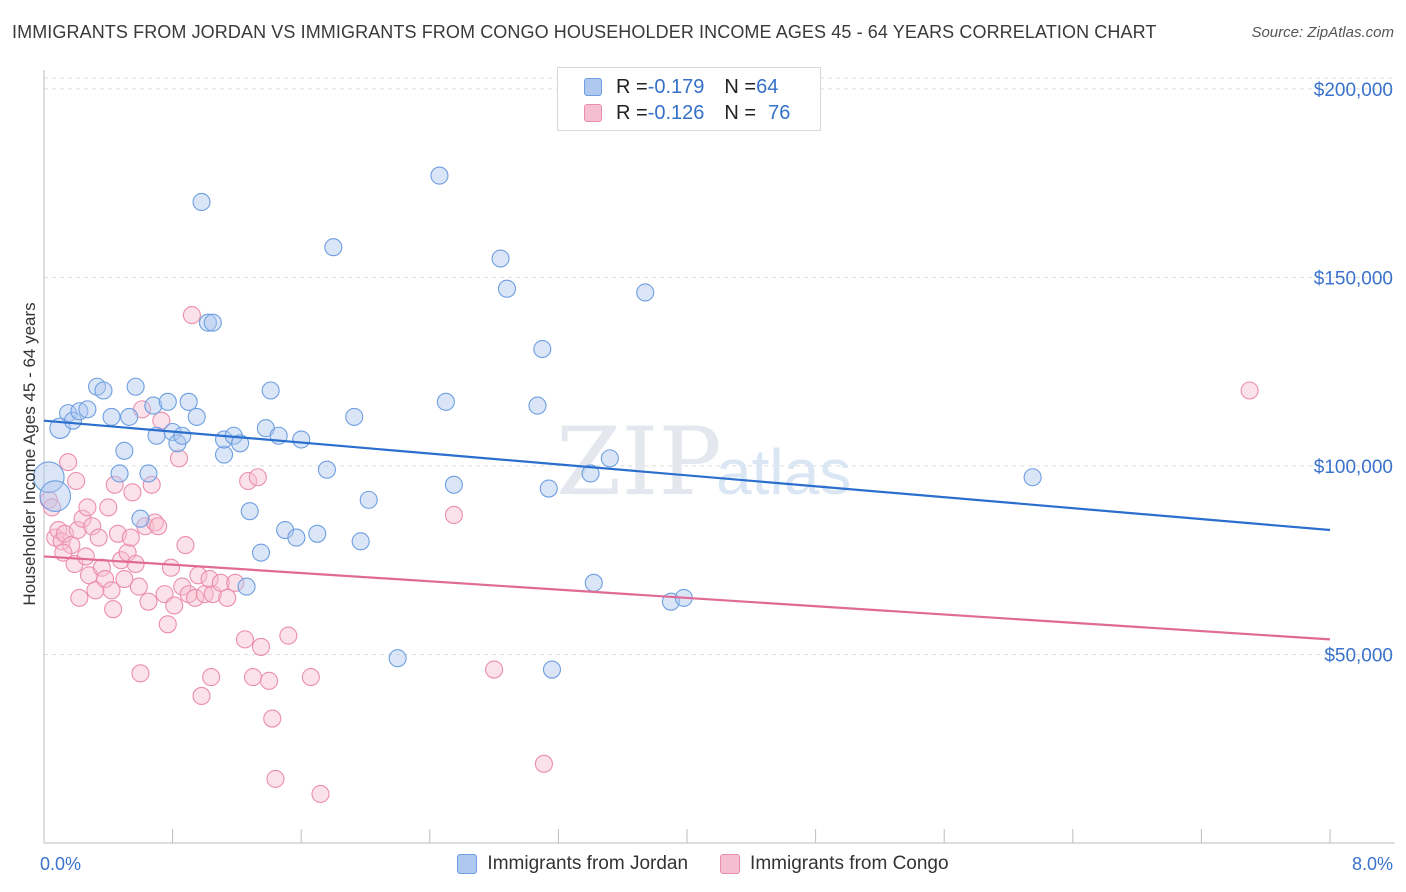  Describe the element at coordinates (783, 472) in the screenshot. I see `watermark-atlas: atlas` at that location.